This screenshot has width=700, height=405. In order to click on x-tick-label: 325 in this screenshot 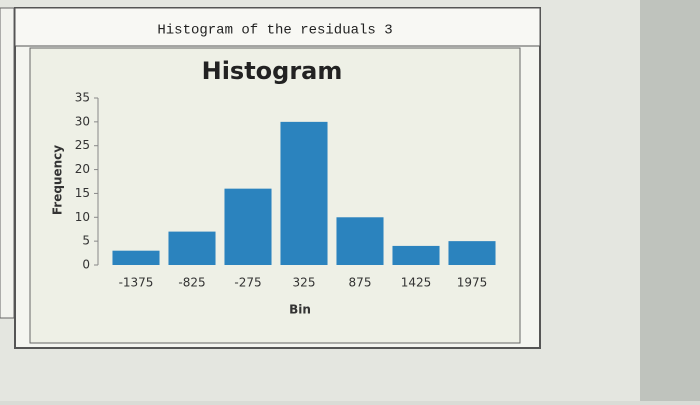, I will do `click(304, 283)`.